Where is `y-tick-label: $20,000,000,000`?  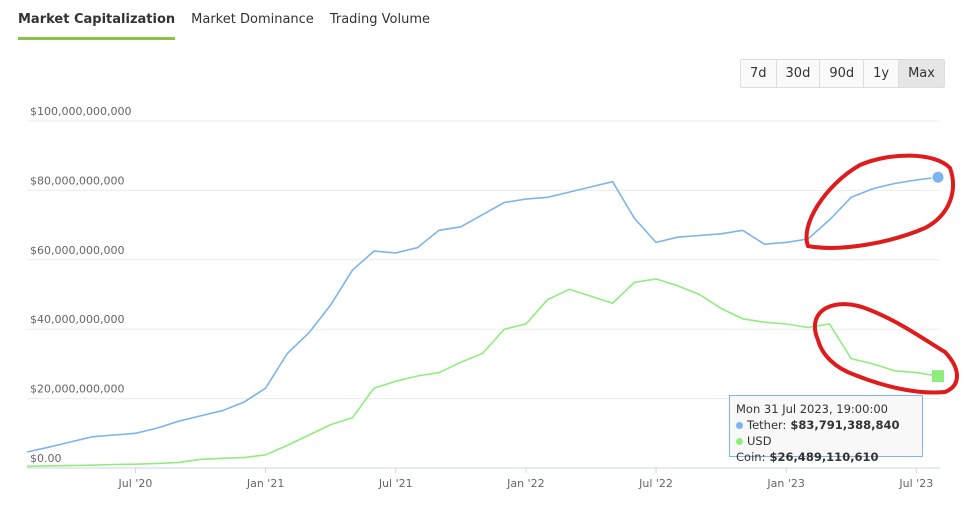 y-tick-label: $20,000,000,000 is located at coordinates (77, 389).